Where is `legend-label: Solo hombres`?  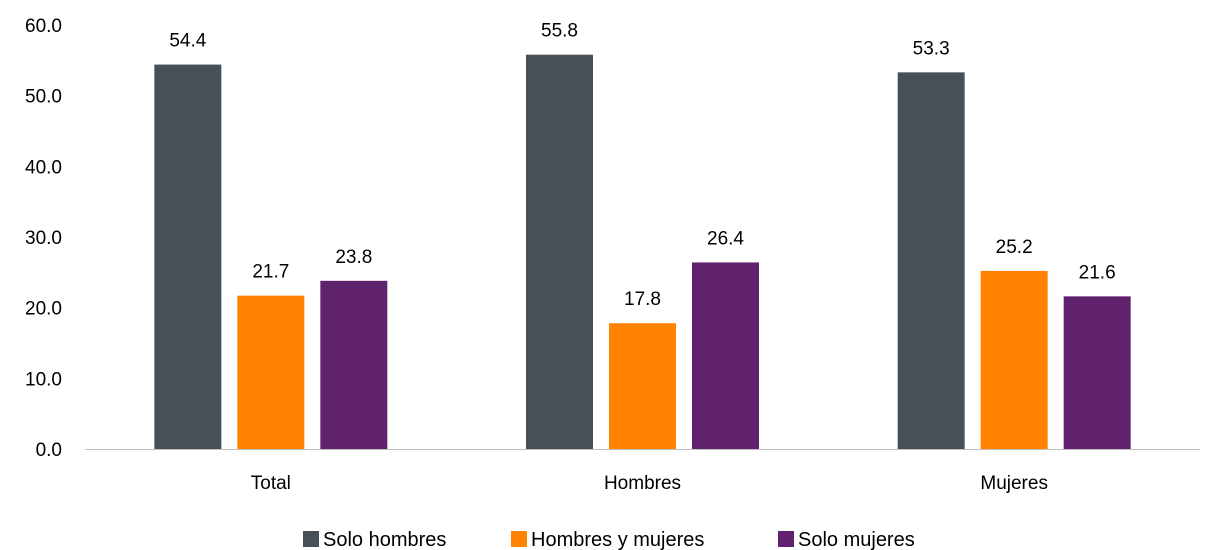
legend-label: Solo hombres is located at coordinates (384, 539).